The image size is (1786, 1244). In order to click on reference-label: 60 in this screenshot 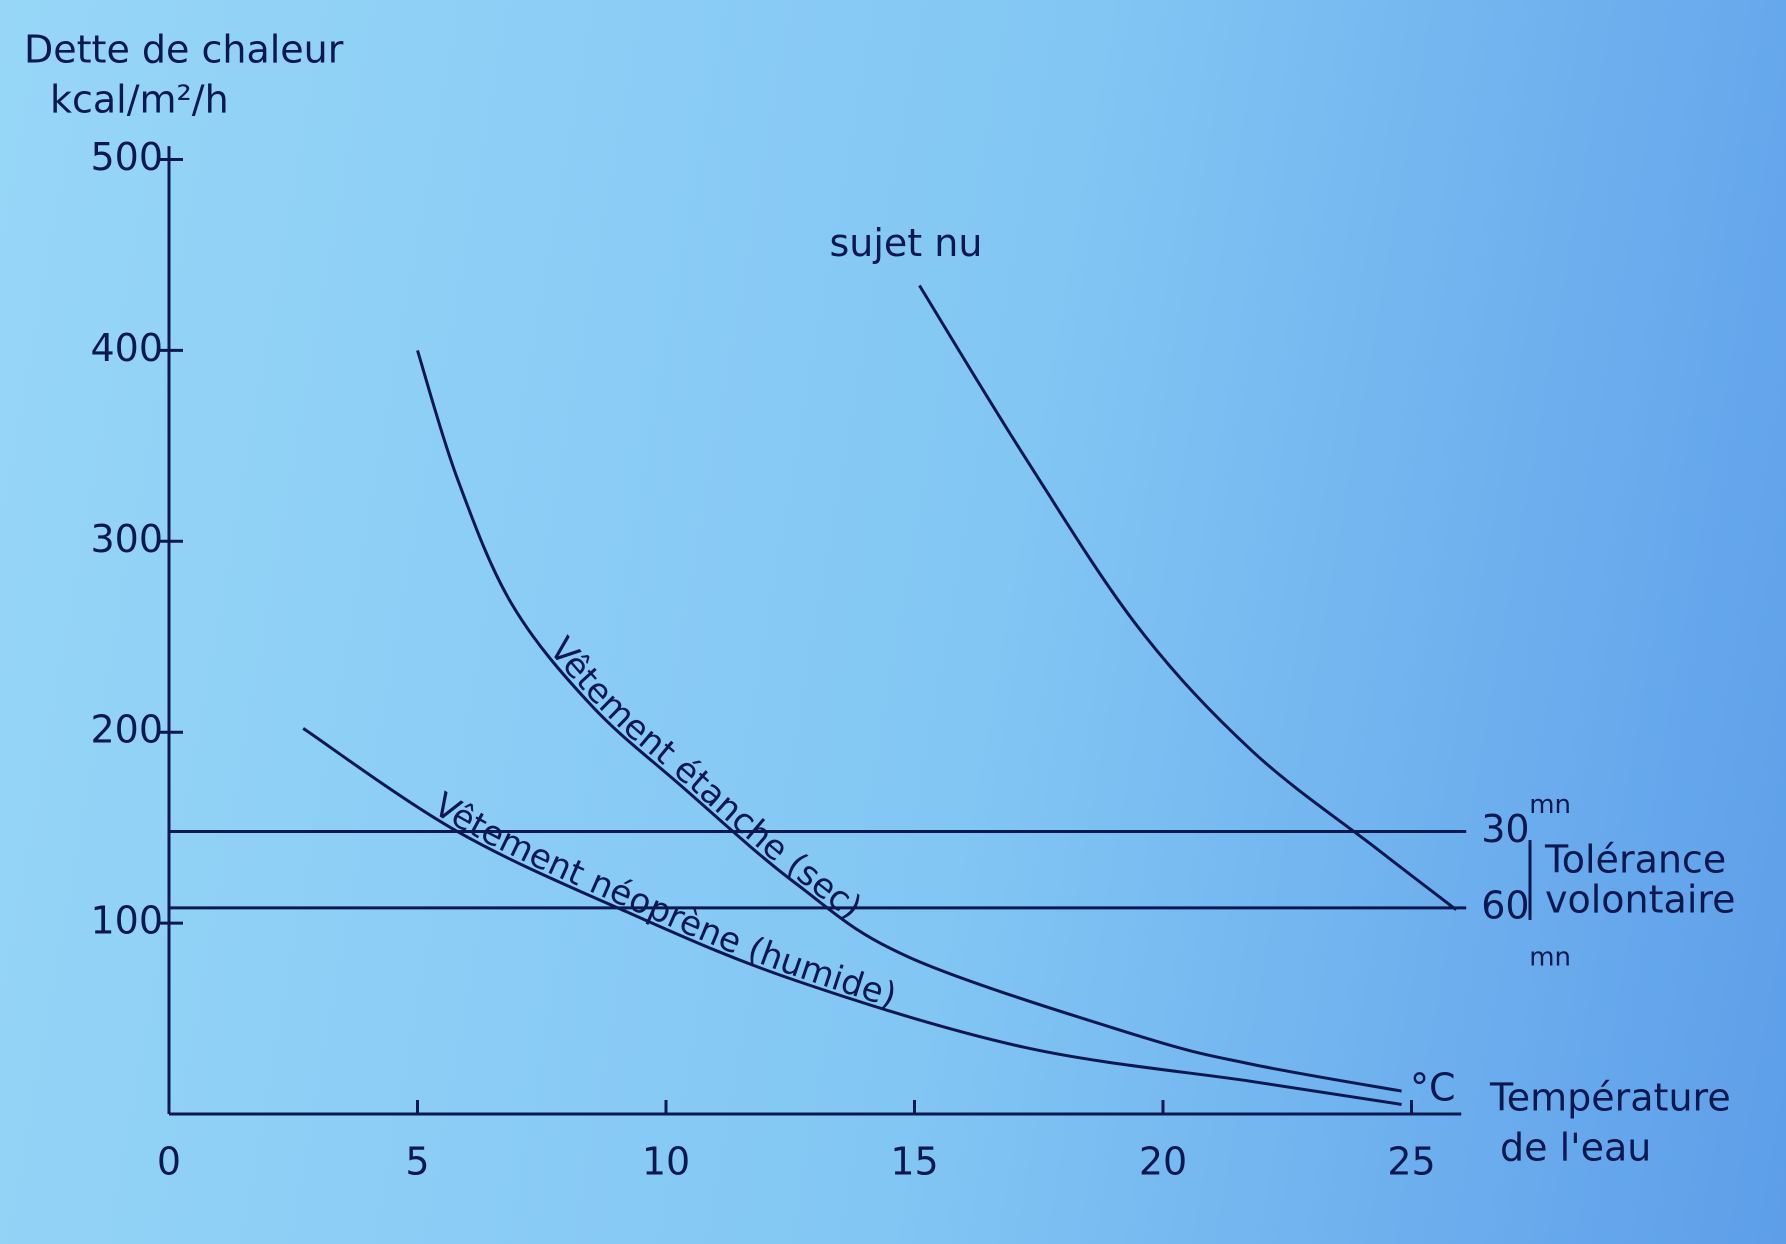, I will do `click(1505, 905)`.